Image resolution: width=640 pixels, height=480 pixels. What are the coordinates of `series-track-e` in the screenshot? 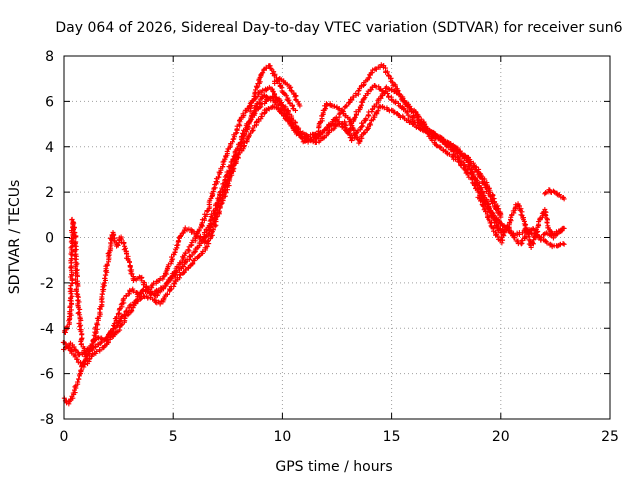 It's located at (273, 88).